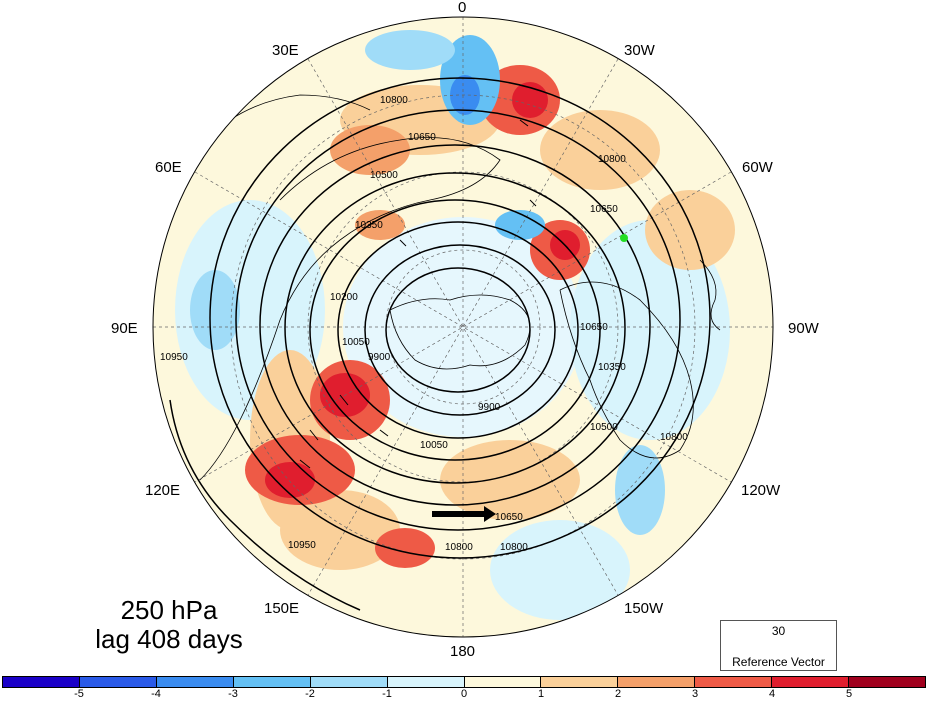 Image resolution: width=928 pixels, height=702 pixels. I want to click on colorbar-tick-label: 1, so click(541, 694).